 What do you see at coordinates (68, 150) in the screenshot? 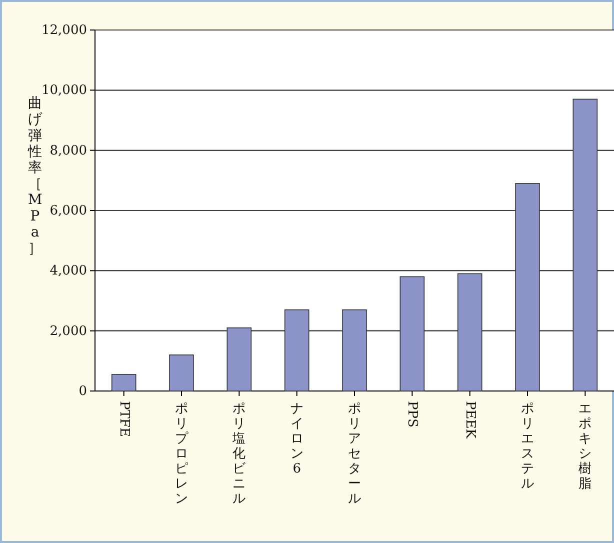
I see `y-tick-label: 8,000` at bounding box center [68, 150].